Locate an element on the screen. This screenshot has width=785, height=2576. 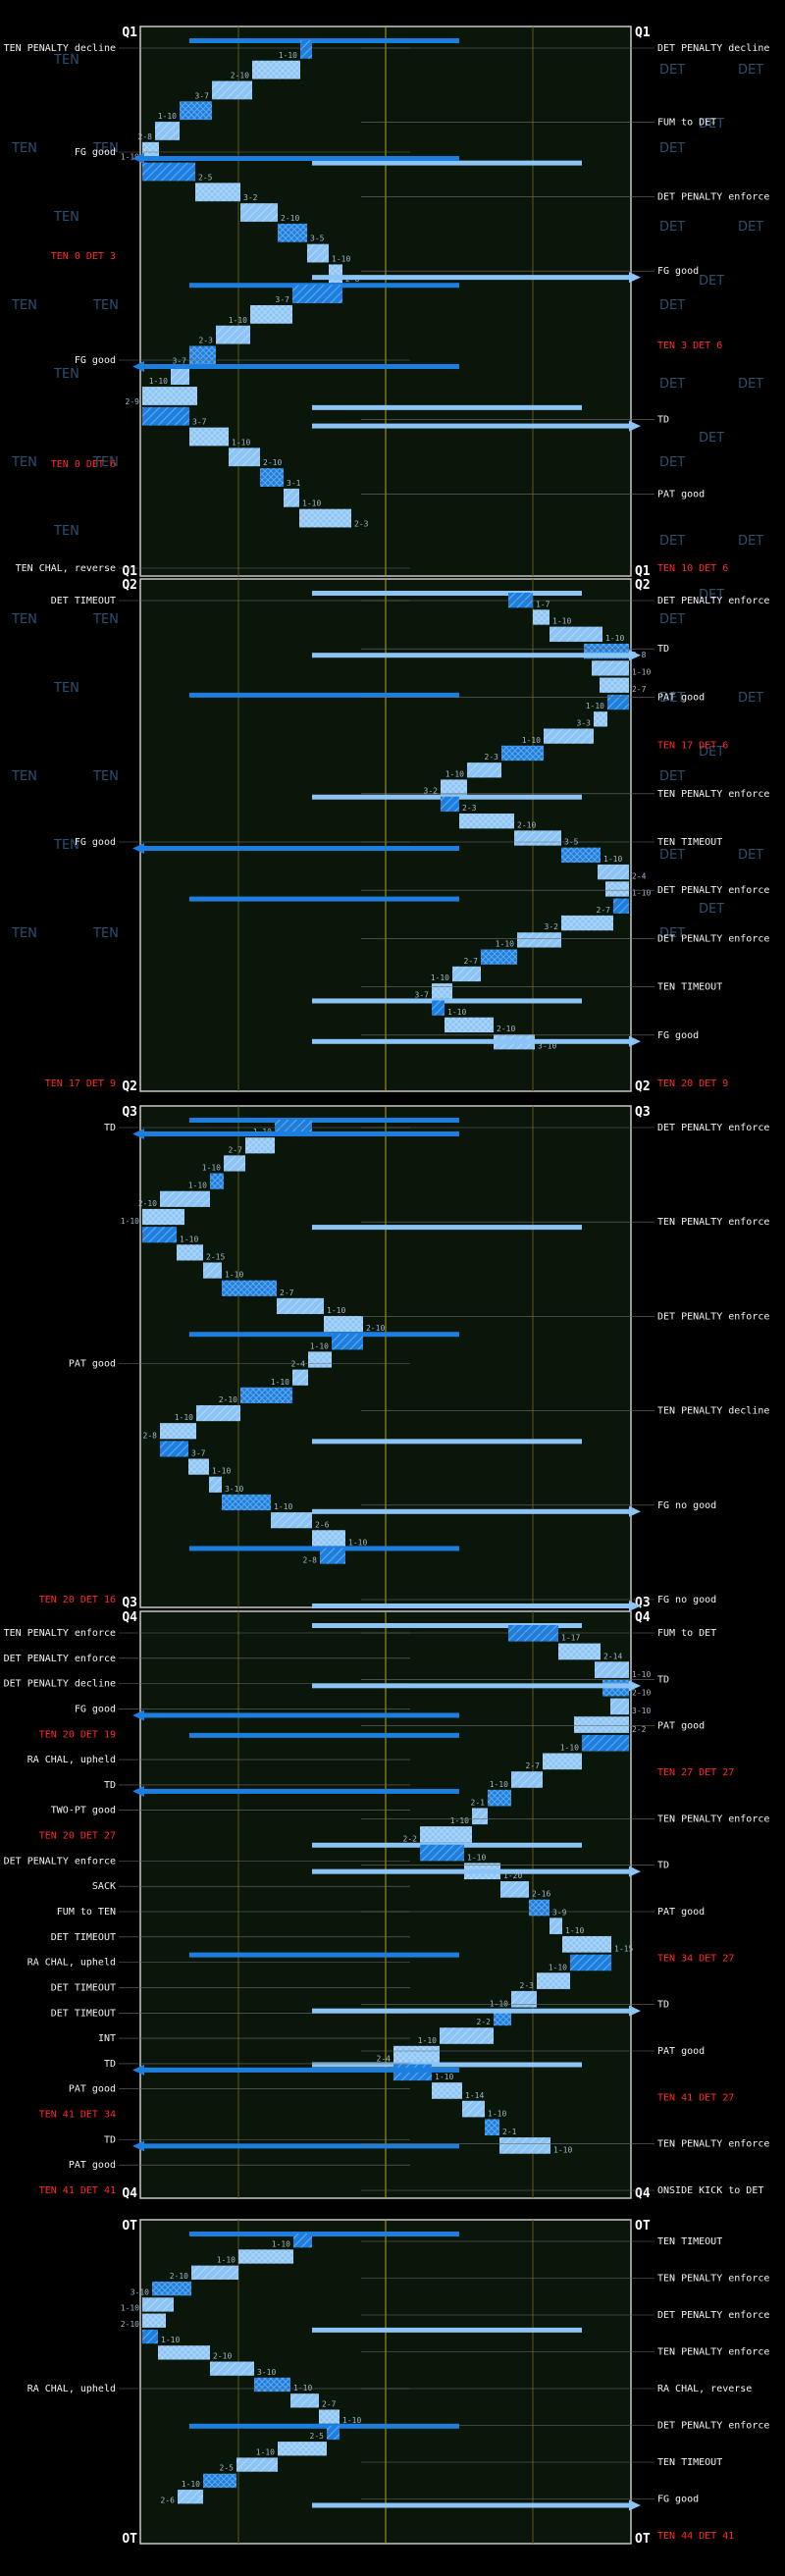
event-label: FUM to DET is located at coordinates (686, 123).